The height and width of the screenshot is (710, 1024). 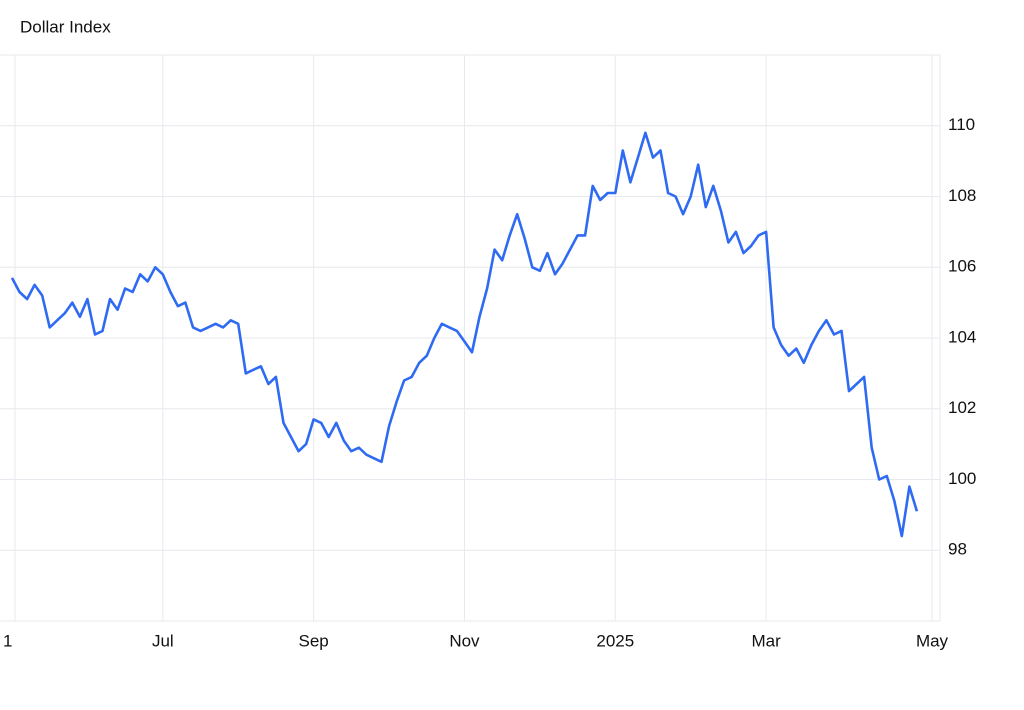 What do you see at coordinates (766, 640) in the screenshot?
I see `x-tick-label: Mar` at bounding box center [766, 640].